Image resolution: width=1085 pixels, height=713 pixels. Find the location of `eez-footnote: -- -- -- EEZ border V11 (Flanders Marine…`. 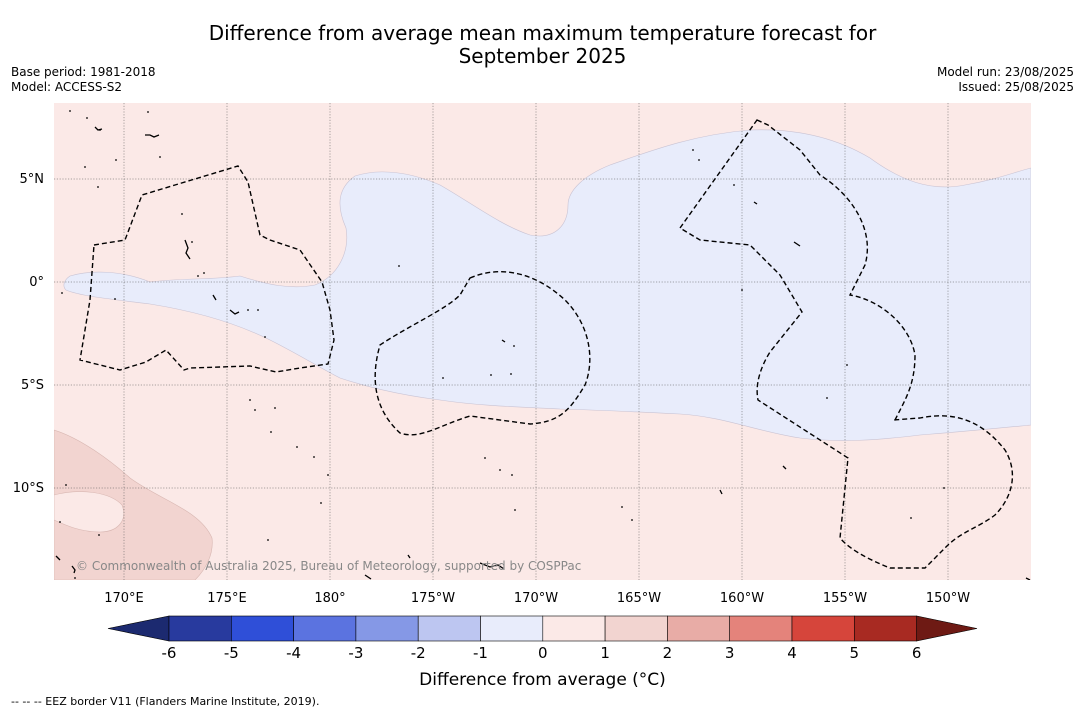

eez-footnote: -- -- -- EEZ border V11 (Flanders Marine… is located at coordinates (165, 701).